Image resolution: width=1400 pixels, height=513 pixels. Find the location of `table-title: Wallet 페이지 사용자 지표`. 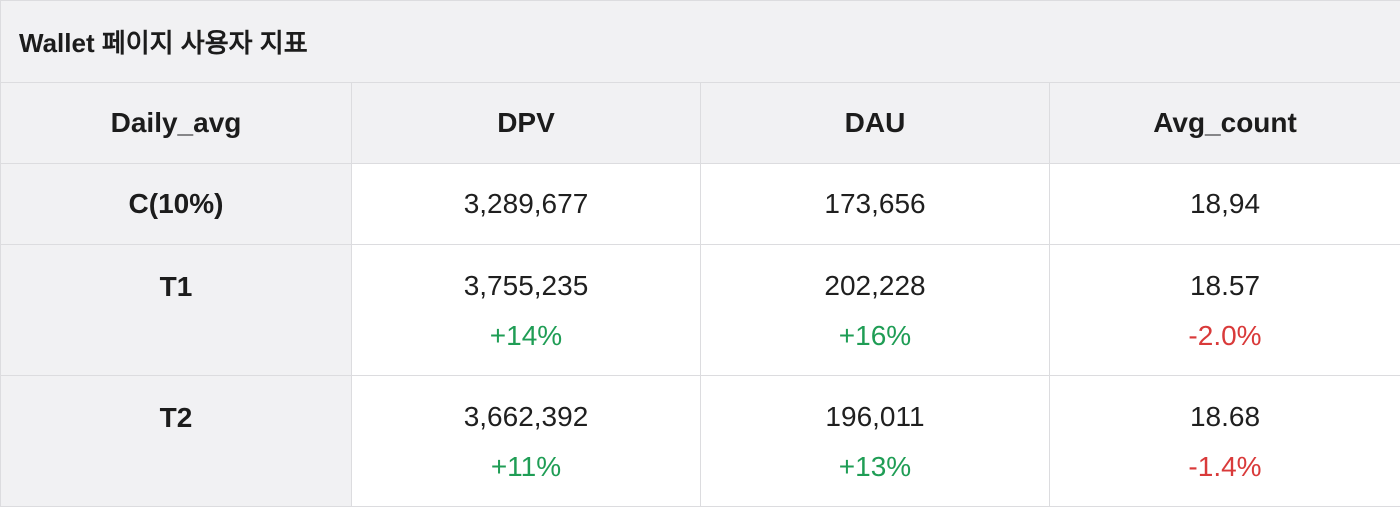

table-title: Wallet 페이지 사용자 지표 is located at coordinates (163, 43).